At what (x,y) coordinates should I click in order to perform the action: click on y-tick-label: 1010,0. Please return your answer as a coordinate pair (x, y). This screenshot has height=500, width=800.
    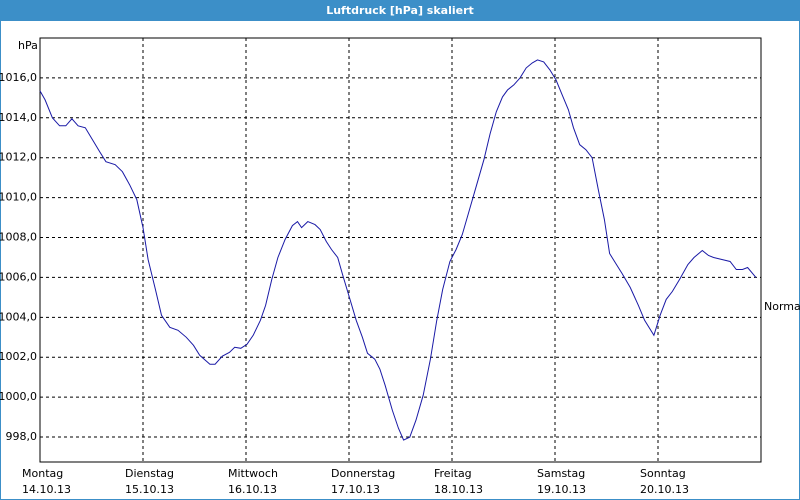
    Looking at the image, I should click on (18, 197).